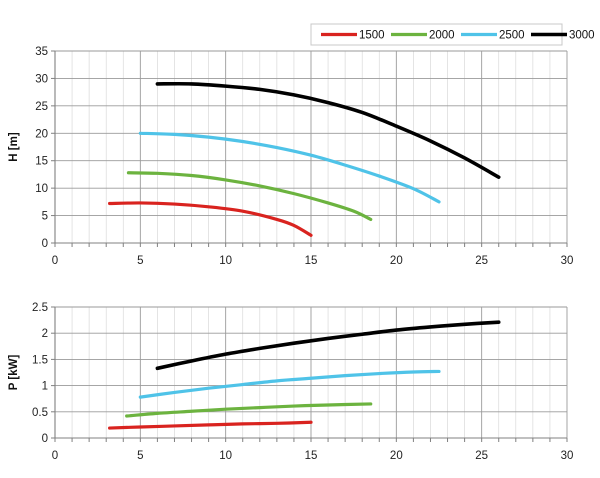 The height and width of the screenshot is (478, 600). I want to click on y-tick-label: 35, so click(41, 52).